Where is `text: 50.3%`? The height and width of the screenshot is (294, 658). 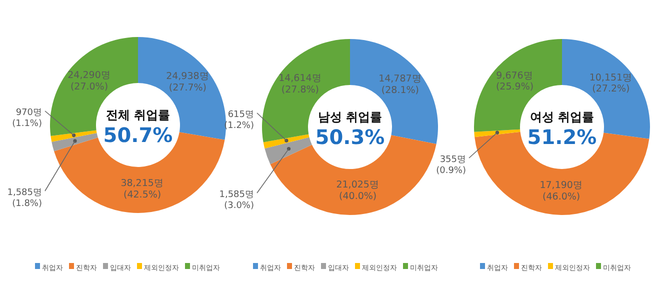
text: 50.3% is located at coordinates (350, 137).